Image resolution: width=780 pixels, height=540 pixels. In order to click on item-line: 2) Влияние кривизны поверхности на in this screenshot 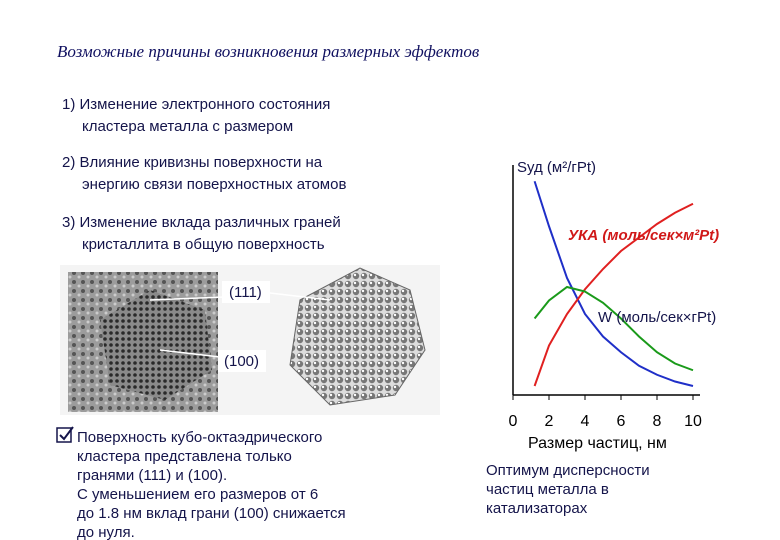, I will do `click(192, 162)`.